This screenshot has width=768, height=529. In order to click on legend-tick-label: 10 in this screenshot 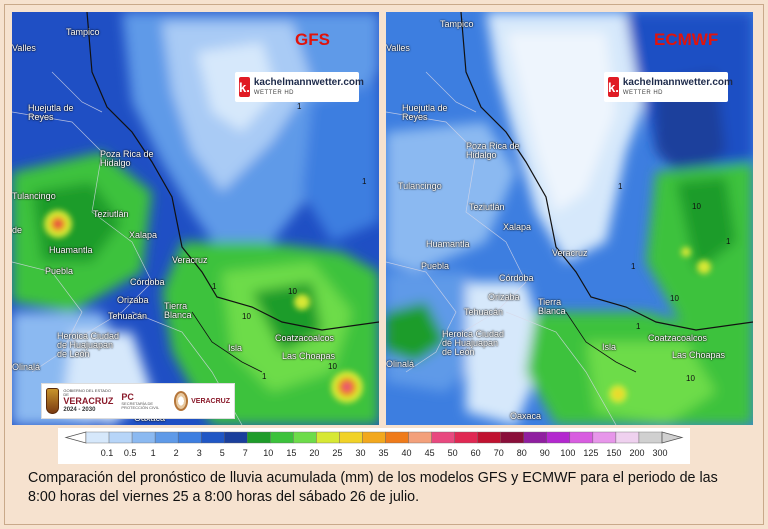, I will do `click(268, 453)`.